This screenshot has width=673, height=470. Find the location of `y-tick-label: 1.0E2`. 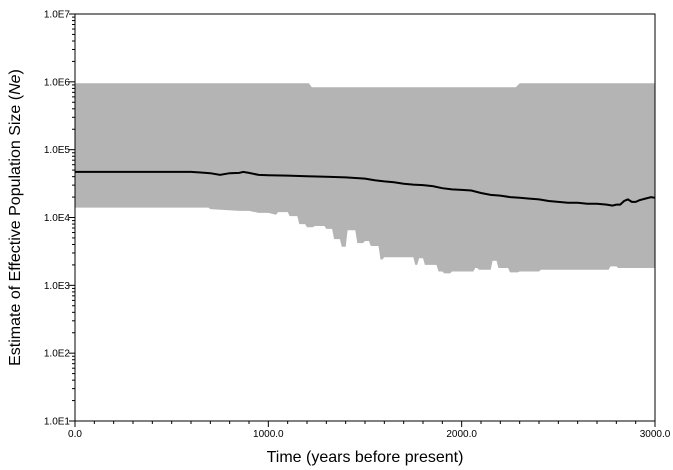

y-tick-label: 1.0E2 is located at coordinates (57, 354).